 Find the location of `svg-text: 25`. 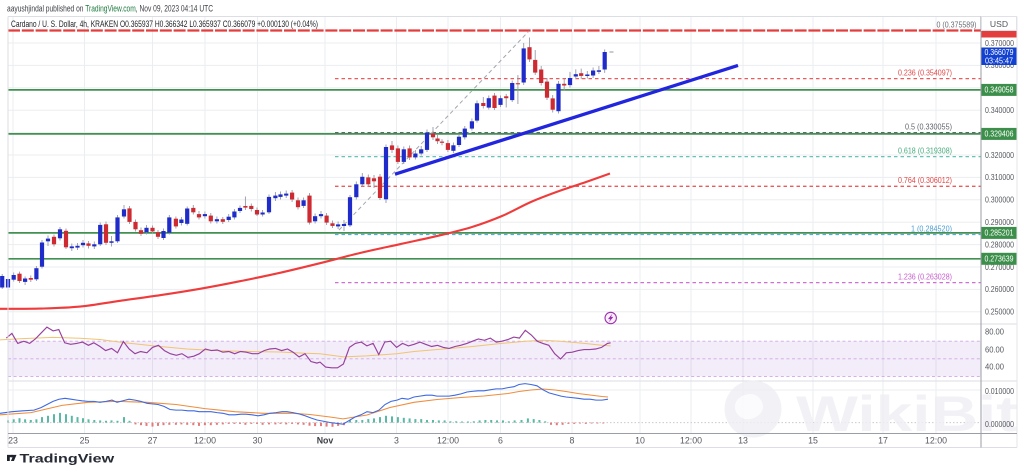

svg-text: 25 is located at coordinates (85, 441).